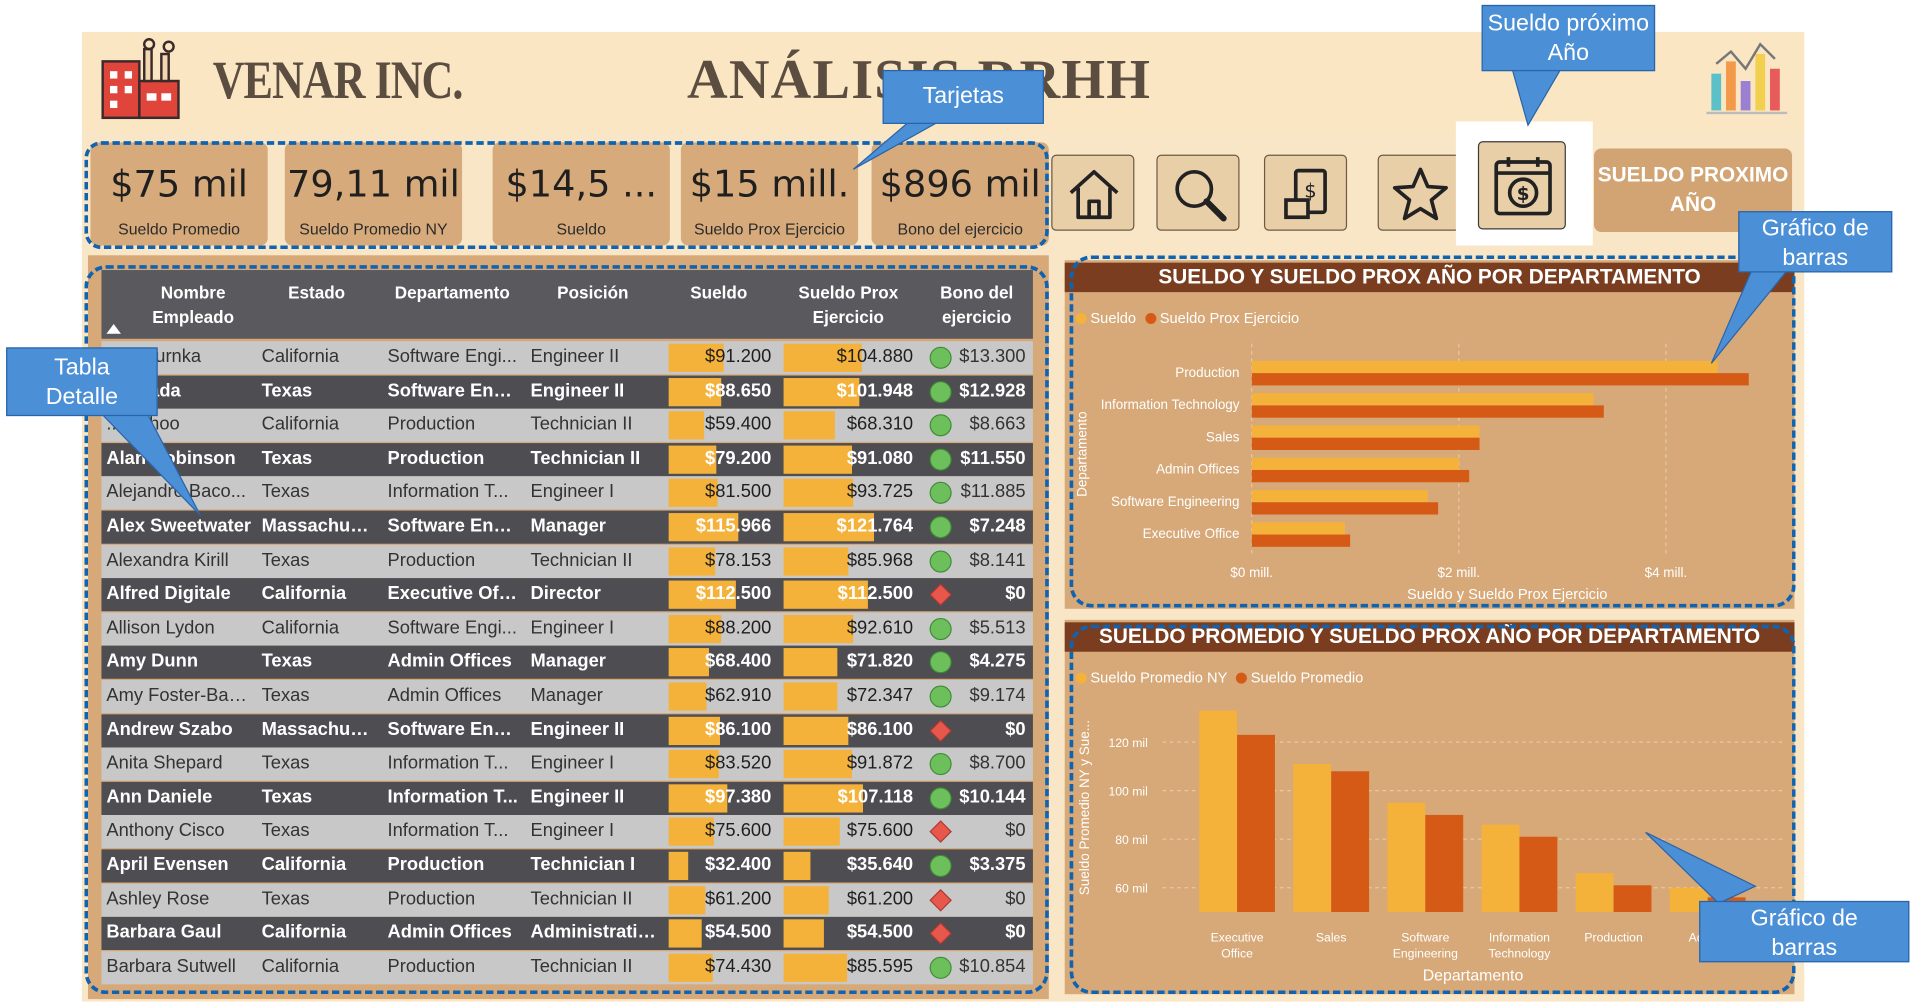 The height and width of the screenshot is (1004, 1913). What do you see at coordinates (880, 831) in the screenshot?
I see `cell-value: $75.600` at bounding box center [880, 831].